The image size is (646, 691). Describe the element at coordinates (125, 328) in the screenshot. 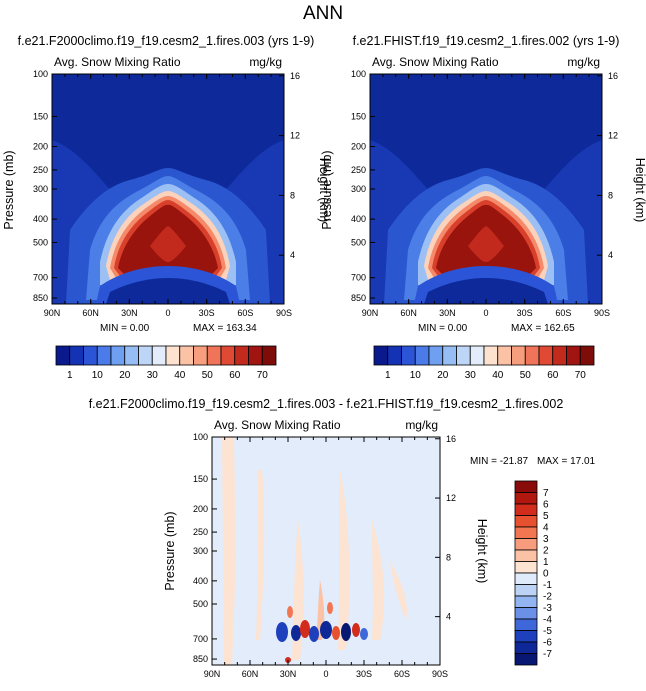

I see `panel-1-min-label: MIN = 0.00` at that location.